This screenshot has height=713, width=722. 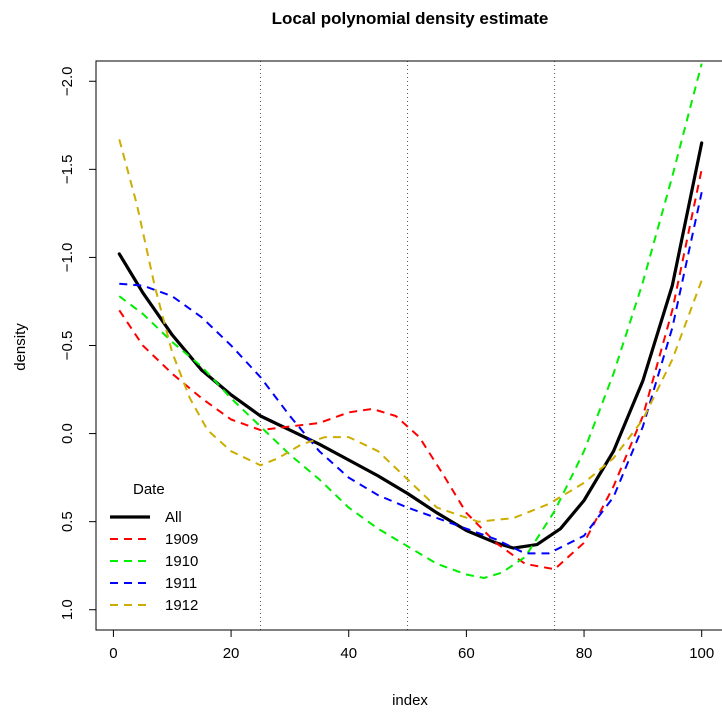 What do you see at coordinates (67, 169) in the screenshot?
I see `y-tick-label: −1.5` at bounding box center [67, 169].